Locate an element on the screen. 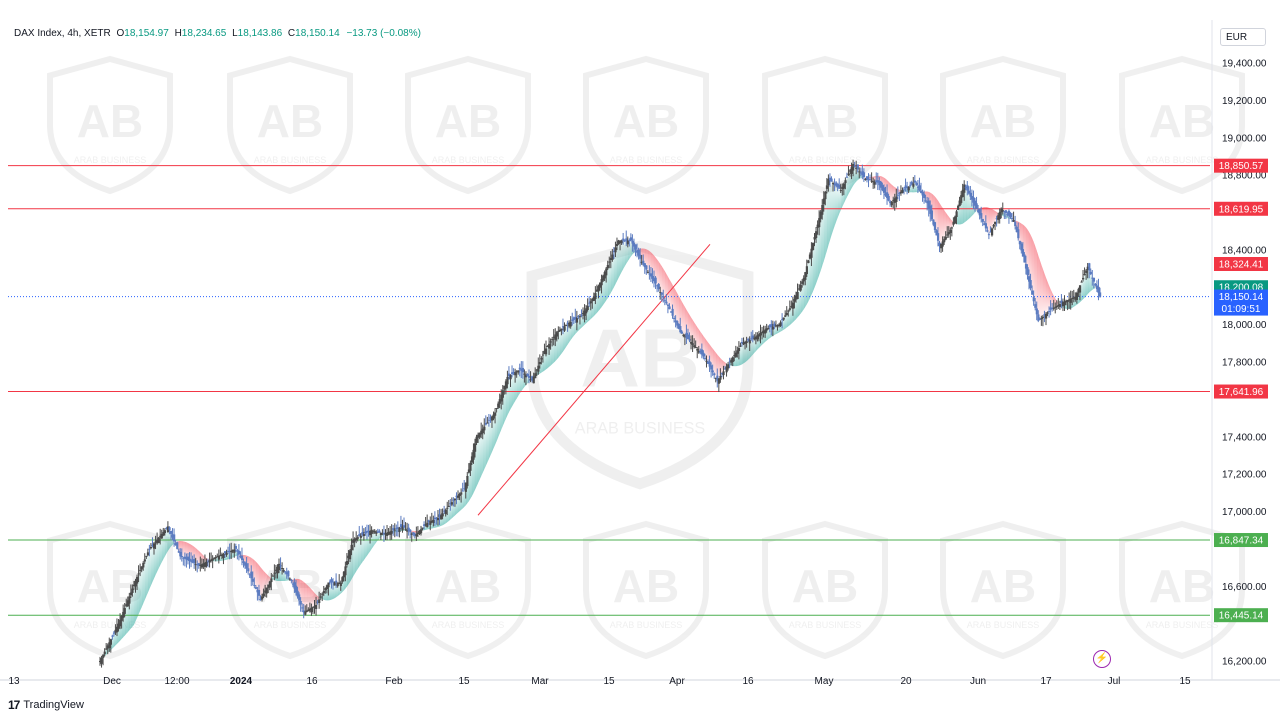  x-tick-label: 16 is located at coordinates (312, 681).